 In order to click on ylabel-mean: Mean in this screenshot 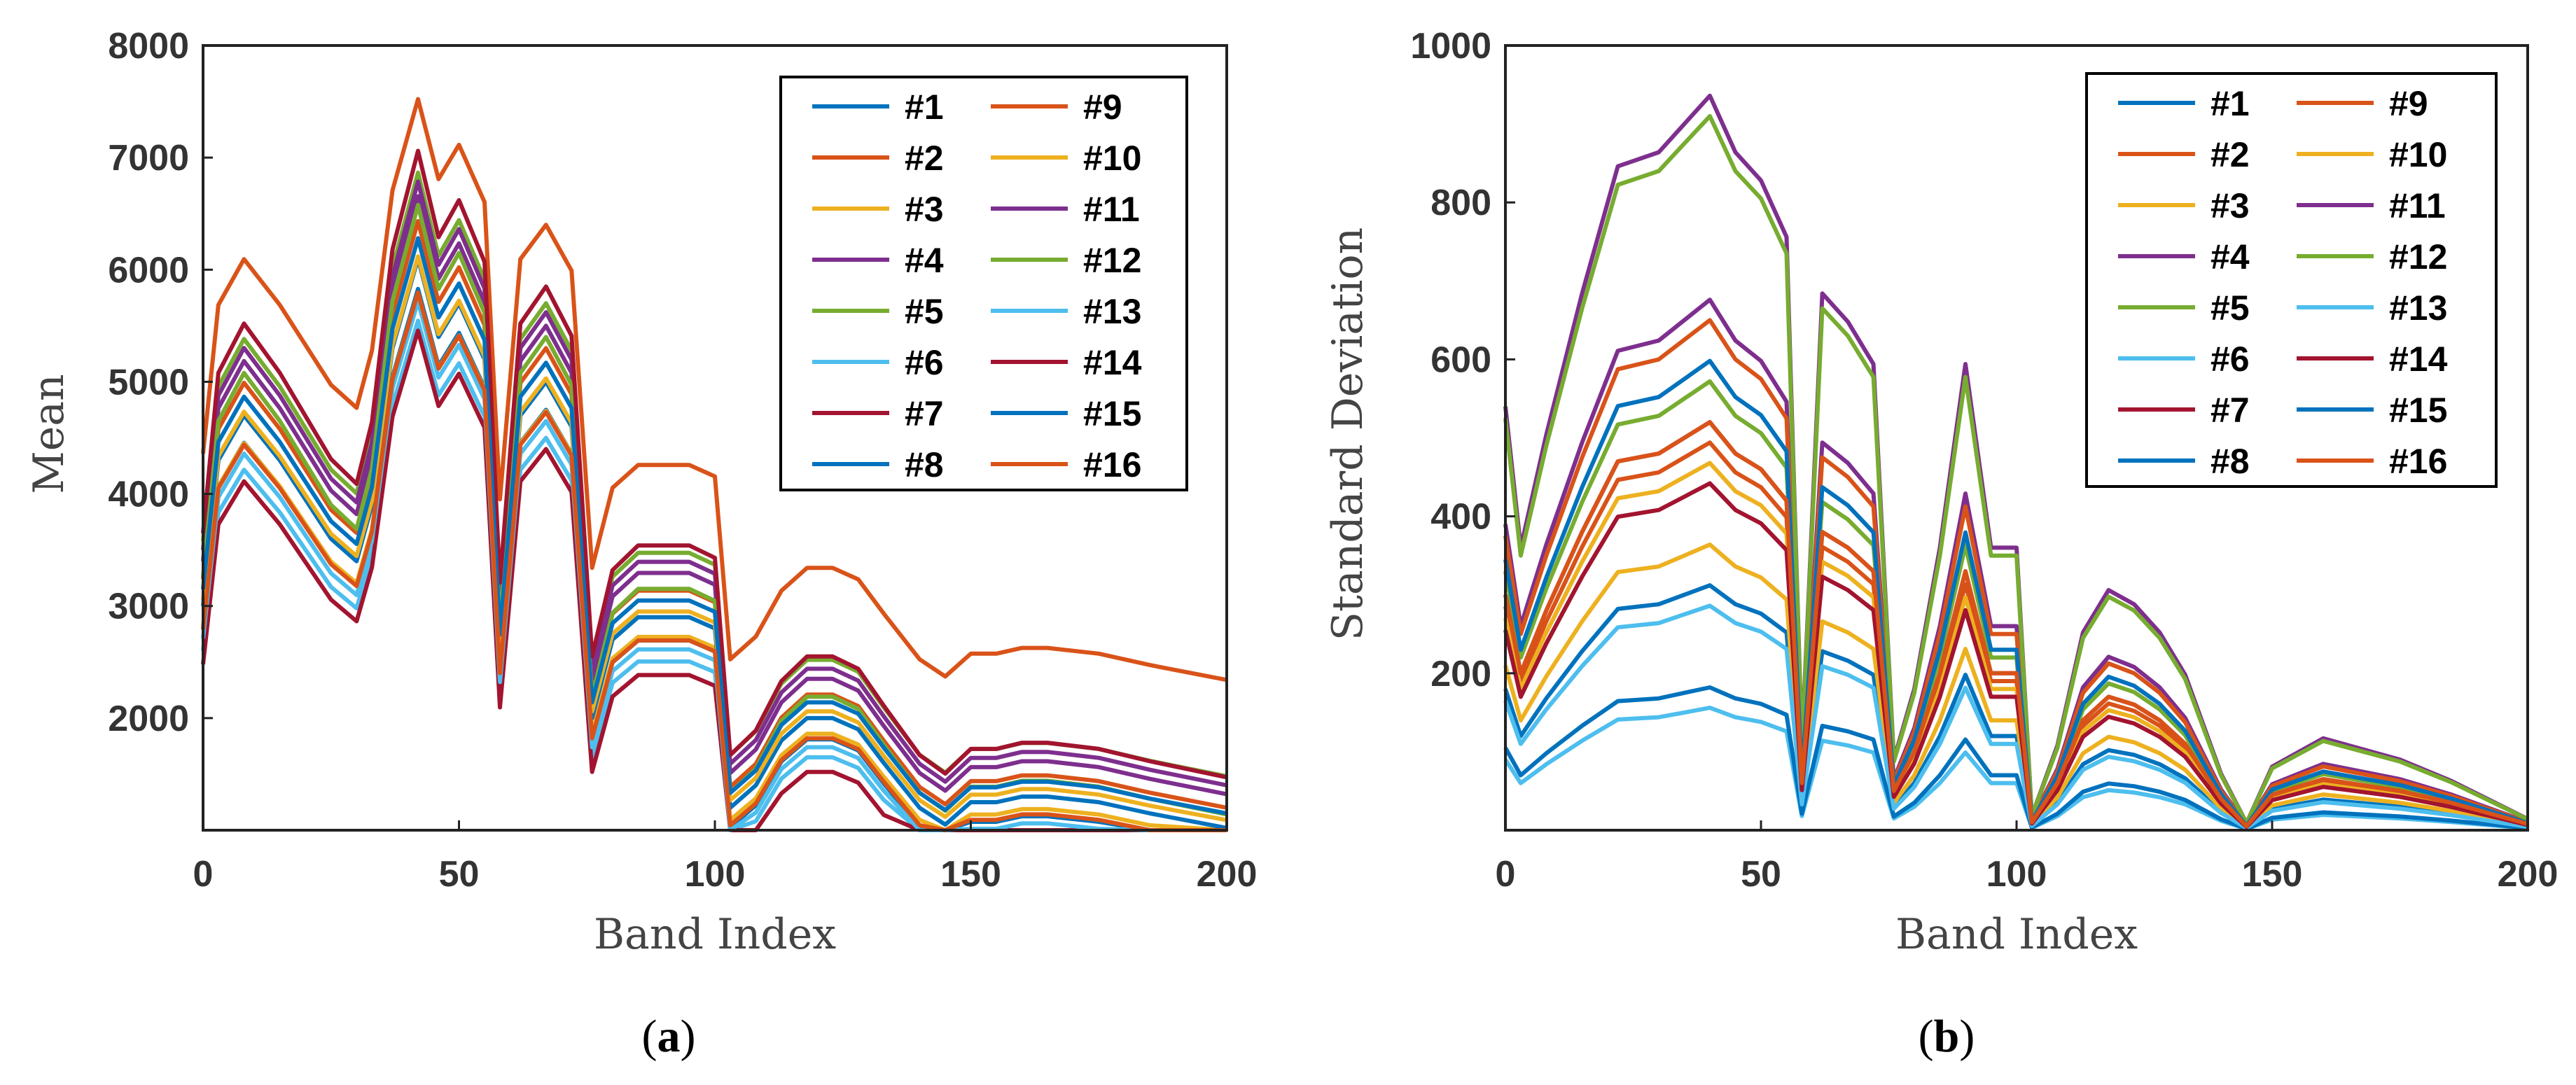, I will do `click(49, 433)`.